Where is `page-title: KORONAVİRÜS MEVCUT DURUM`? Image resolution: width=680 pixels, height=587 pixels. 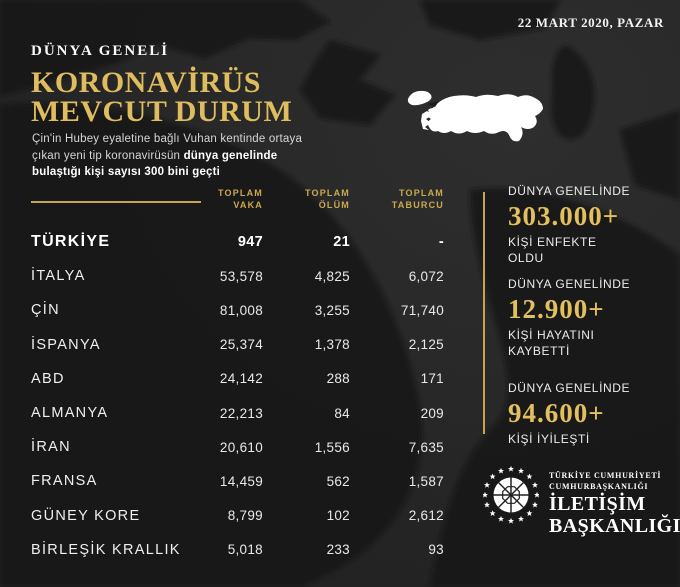
page-title: KORONAVİRÜS MEVCUT DURUM is located at coordinates (162, 97).